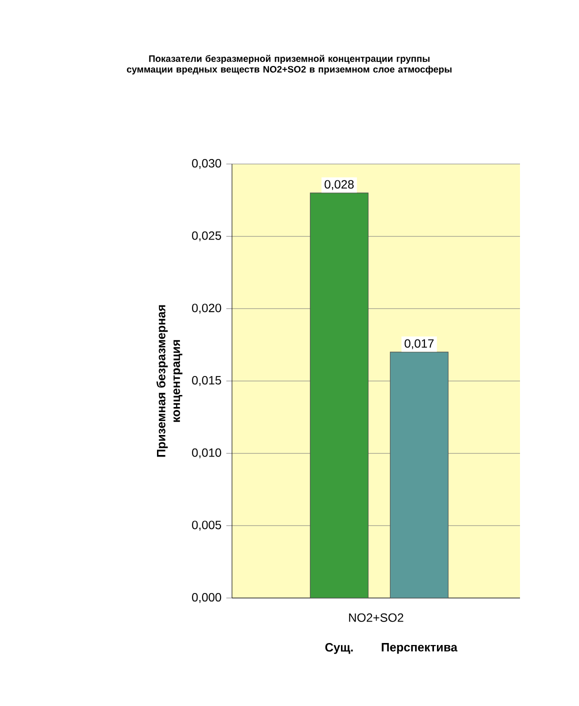 This screenshot has width=579, height=706. What do you see at coordinates (289, 64) in the screenshot?
I see `chart-title: Показатели безразмерной приземной концентрации группы суммации вредных веществ NO2+SO2 в приземном слое атмосферы` at bounding box center [289, 64].